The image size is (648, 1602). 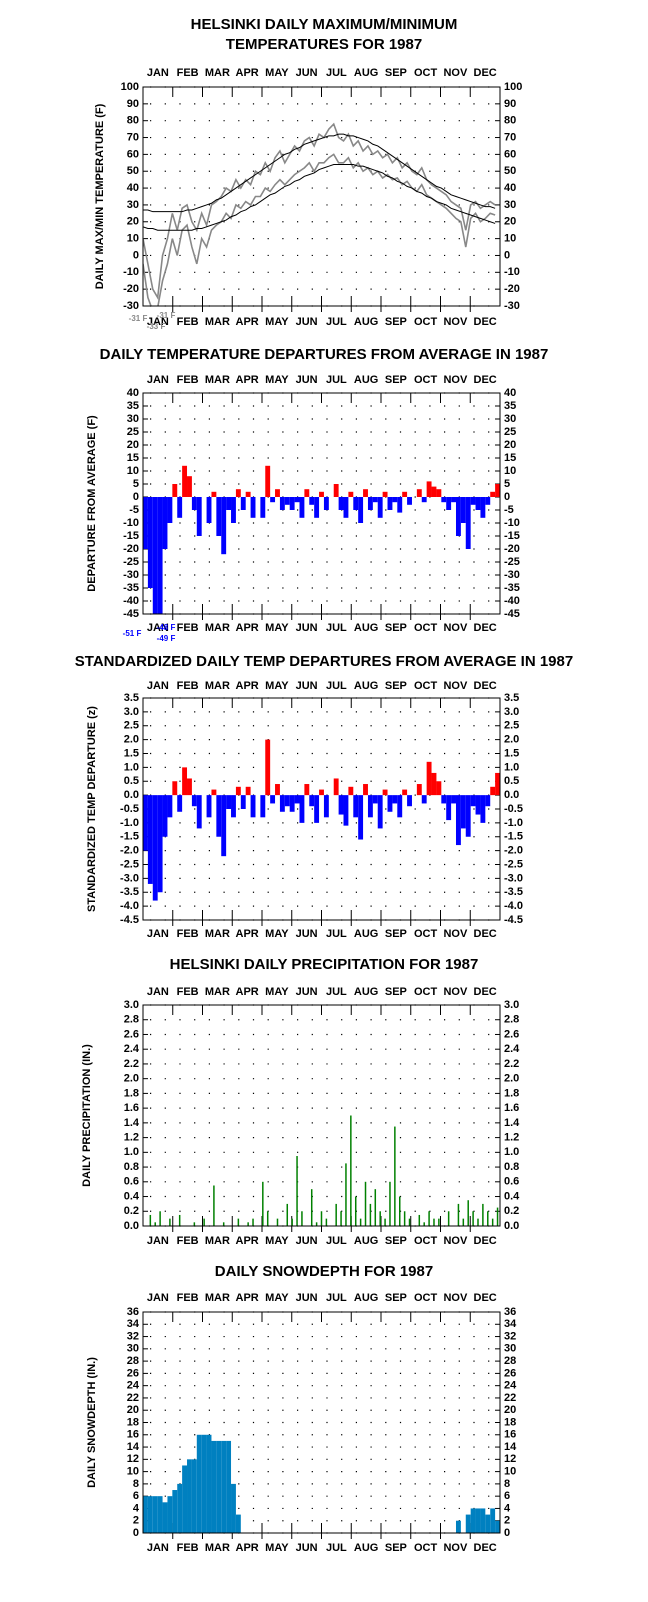 What do you see at coordinates (132, 1049) in the screenshot?
I see `y-tick-label: 2.4` at bounding box center [132, 1049].